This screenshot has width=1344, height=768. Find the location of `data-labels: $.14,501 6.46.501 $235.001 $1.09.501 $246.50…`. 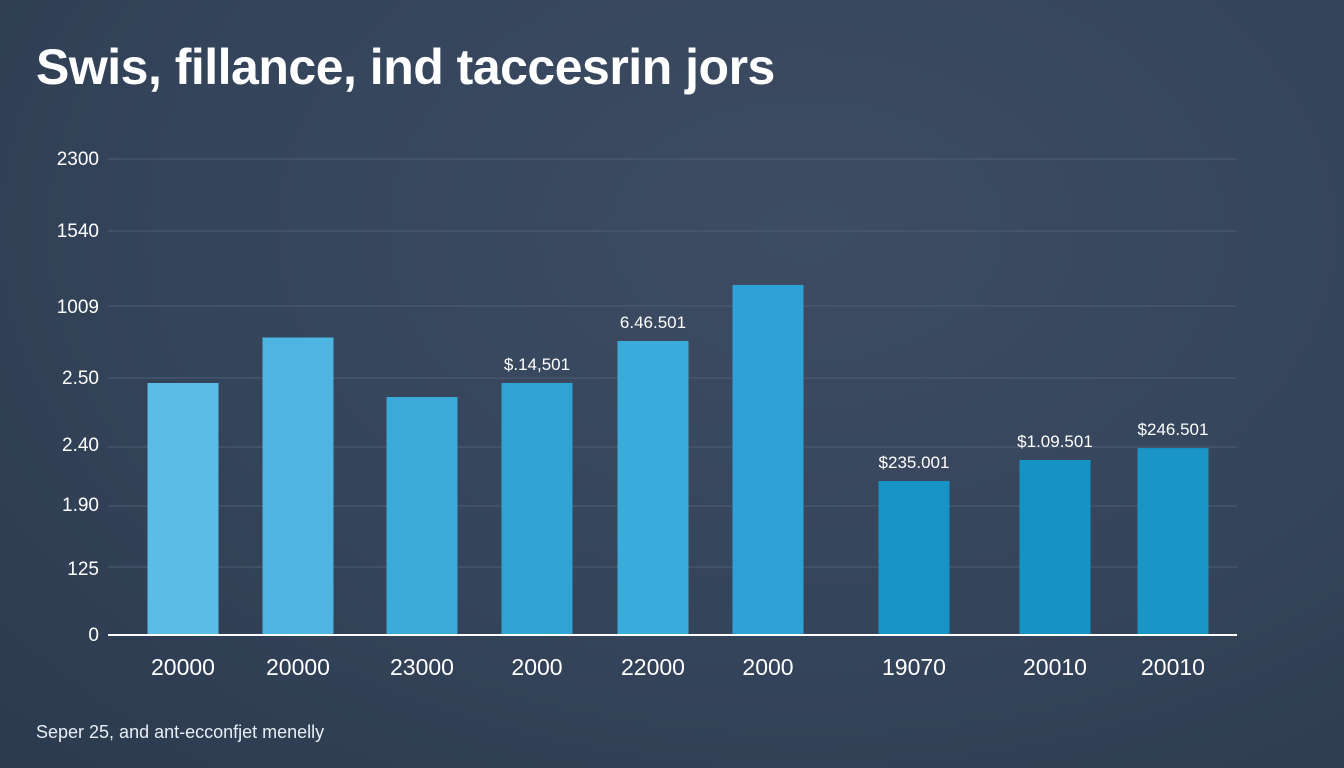

data-labels: $.14,501 6.46.501 $235.001 $1.09.501 $246.50… is located at coordinates (856, 392).